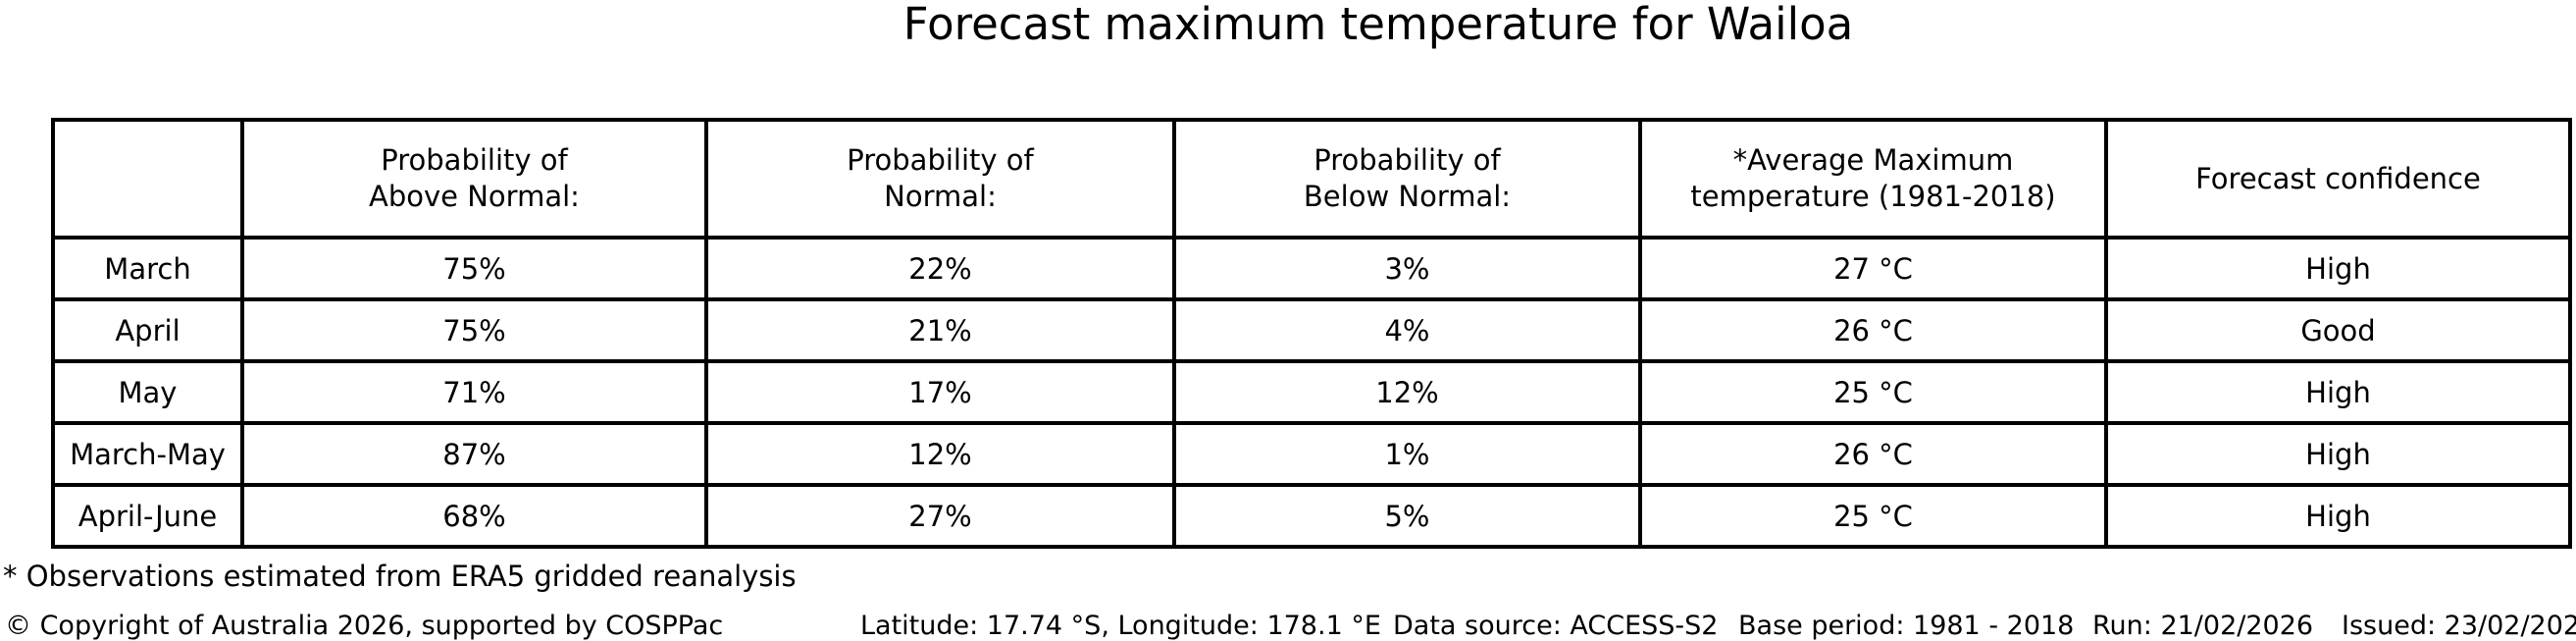 The image size is (2576, 641). Describe the element at coordinates (147, 454) in the screenshot. I see `row-label: March-May` at that location.